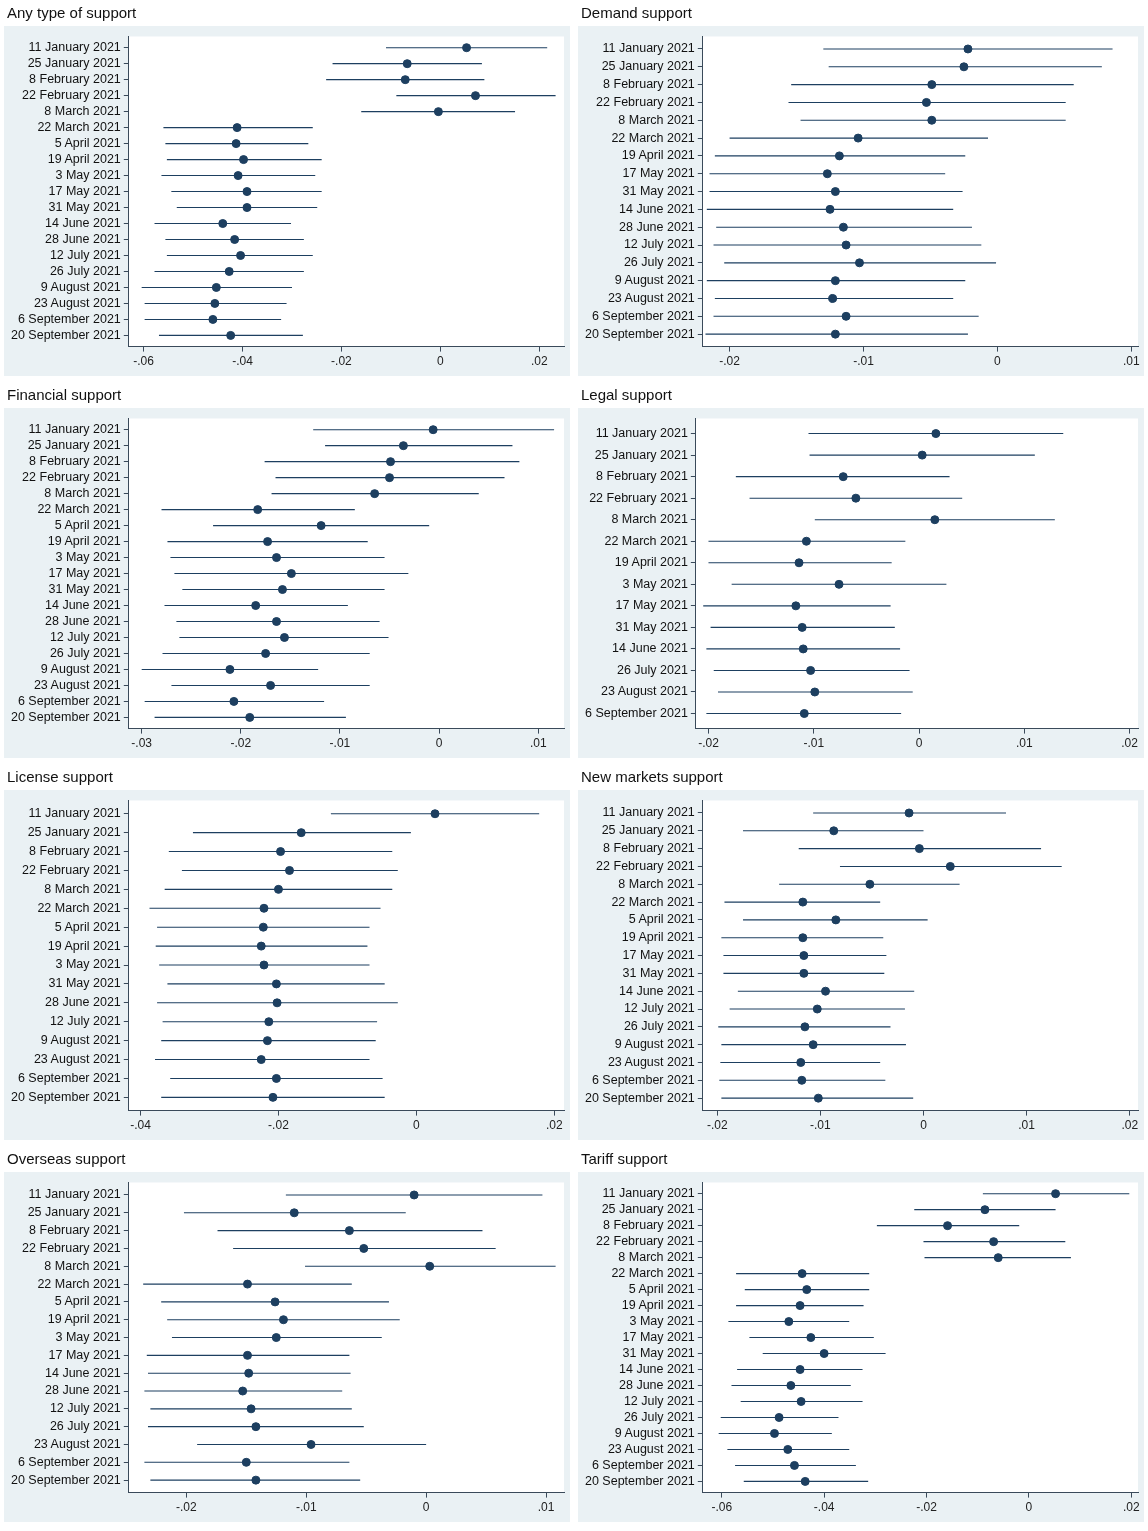 Image resolution: width=1148 pixels, height=1531 pixels. What do you see at coordinates (66, 1159) in the screenshot?
I see `chart-title: Overseas support` at bounding box center [66, 1159].